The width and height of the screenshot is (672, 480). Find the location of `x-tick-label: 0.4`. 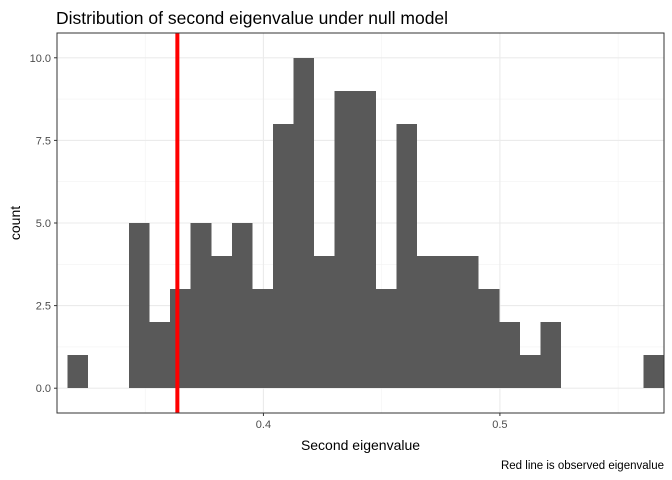

x-tick-label: 0.4 is located at coordinates (263, 425).